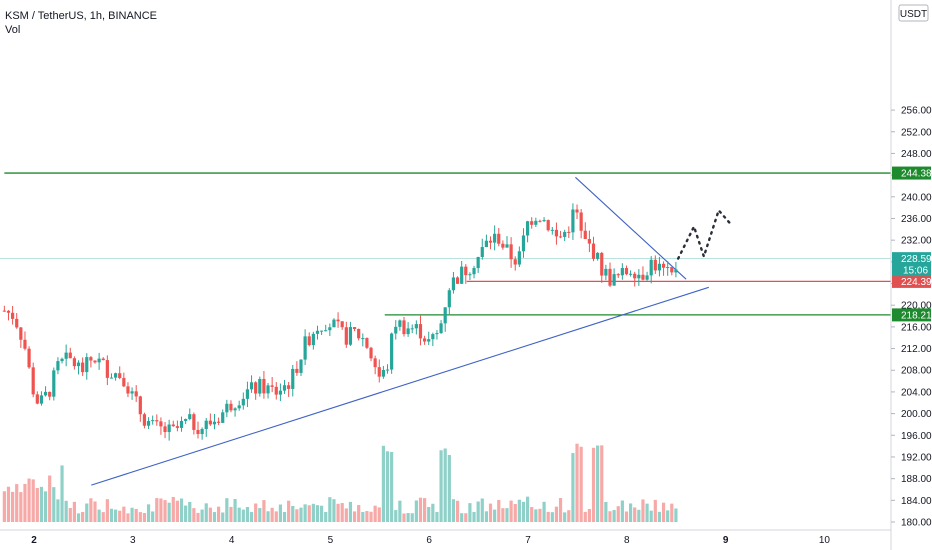 The height and width of the screenshot is (550, 932). Describe the element at coordinates (916, 154) in the screenshot. I see `price-tick-label: 248.00` at that location.